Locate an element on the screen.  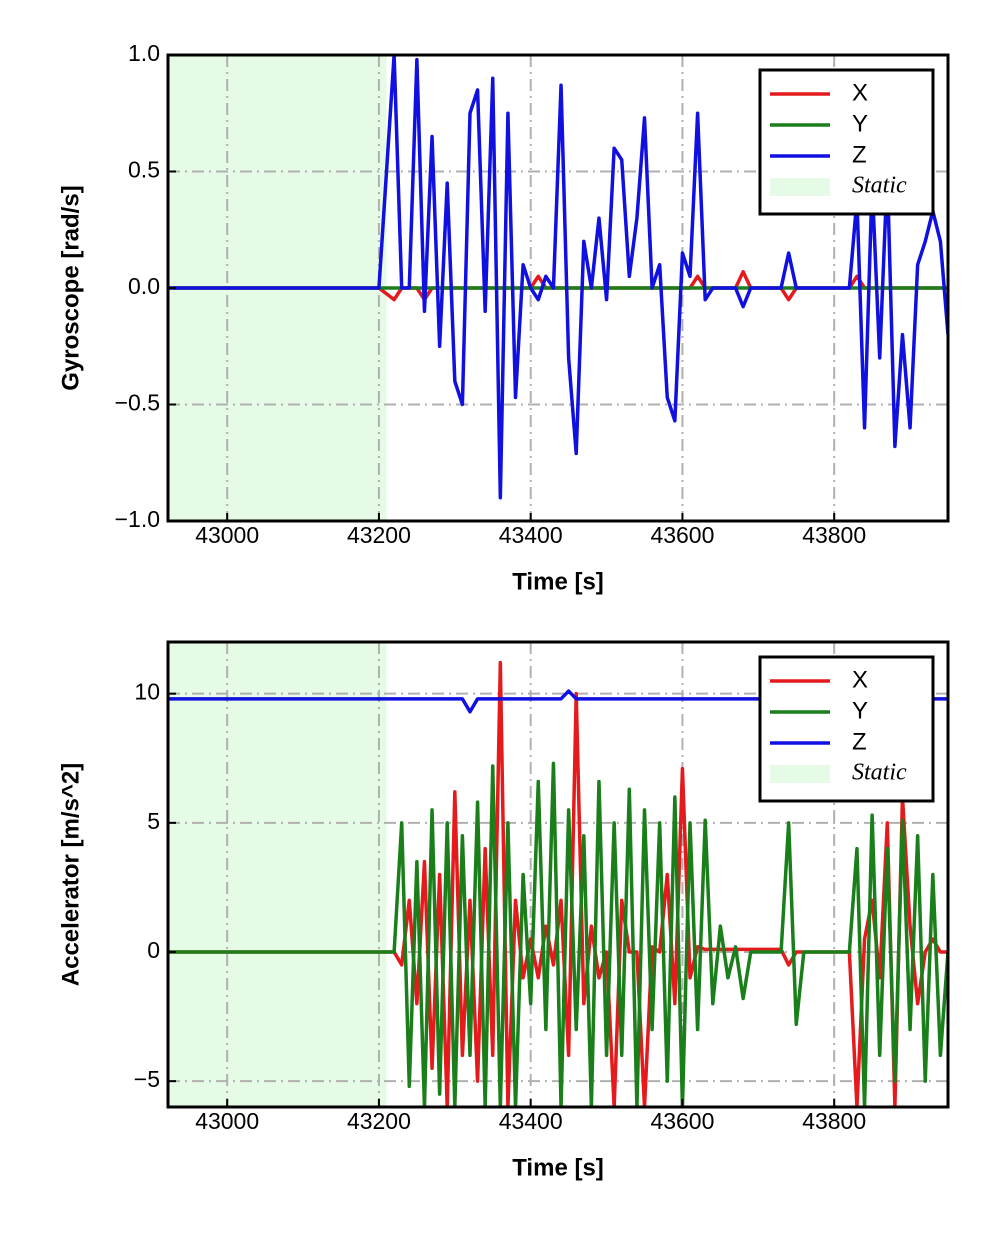
y-tick-label: −5 is located at coordinates (147, 1079).